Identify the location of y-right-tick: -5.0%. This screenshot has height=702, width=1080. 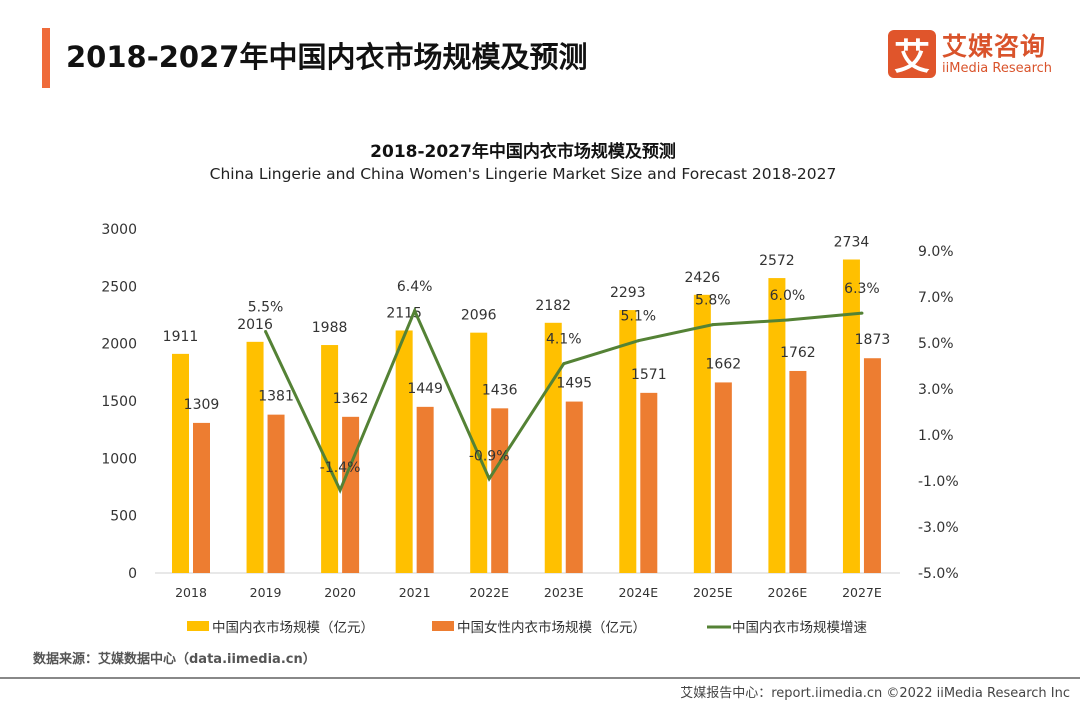
(938, 574).